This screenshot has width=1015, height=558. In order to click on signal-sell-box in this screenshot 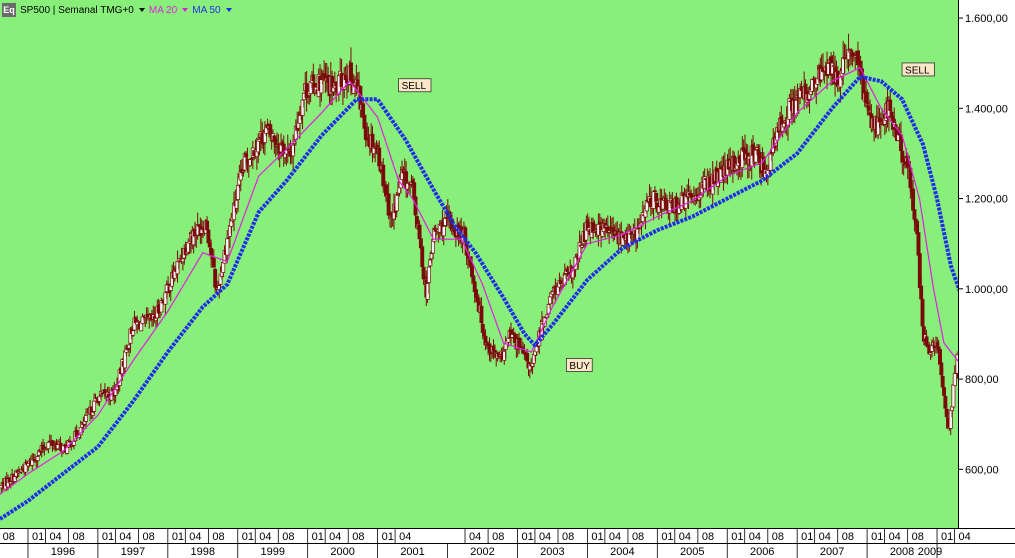, I will do `click(918, 69)`.